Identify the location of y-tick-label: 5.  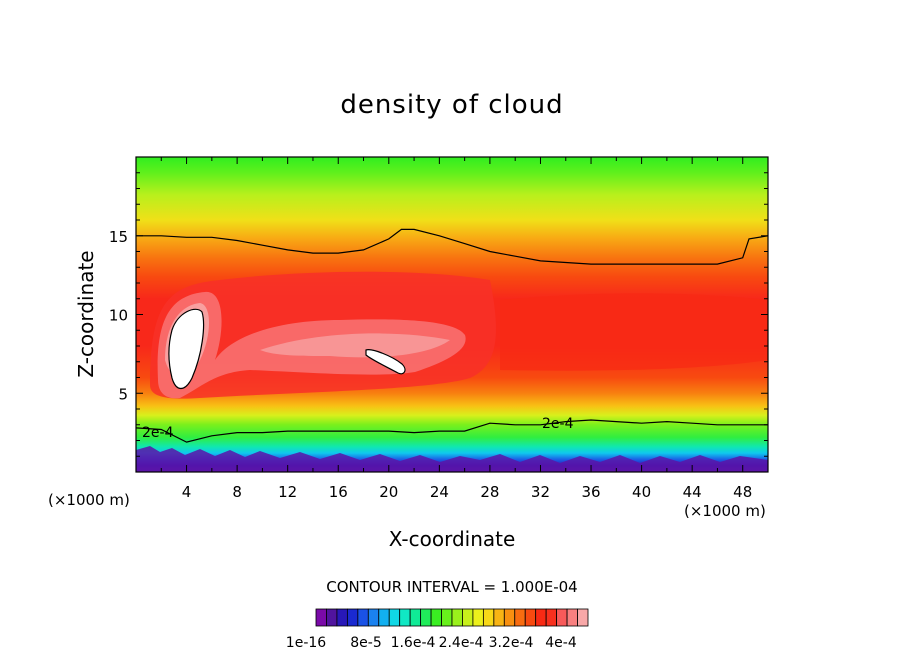
(123, 394).